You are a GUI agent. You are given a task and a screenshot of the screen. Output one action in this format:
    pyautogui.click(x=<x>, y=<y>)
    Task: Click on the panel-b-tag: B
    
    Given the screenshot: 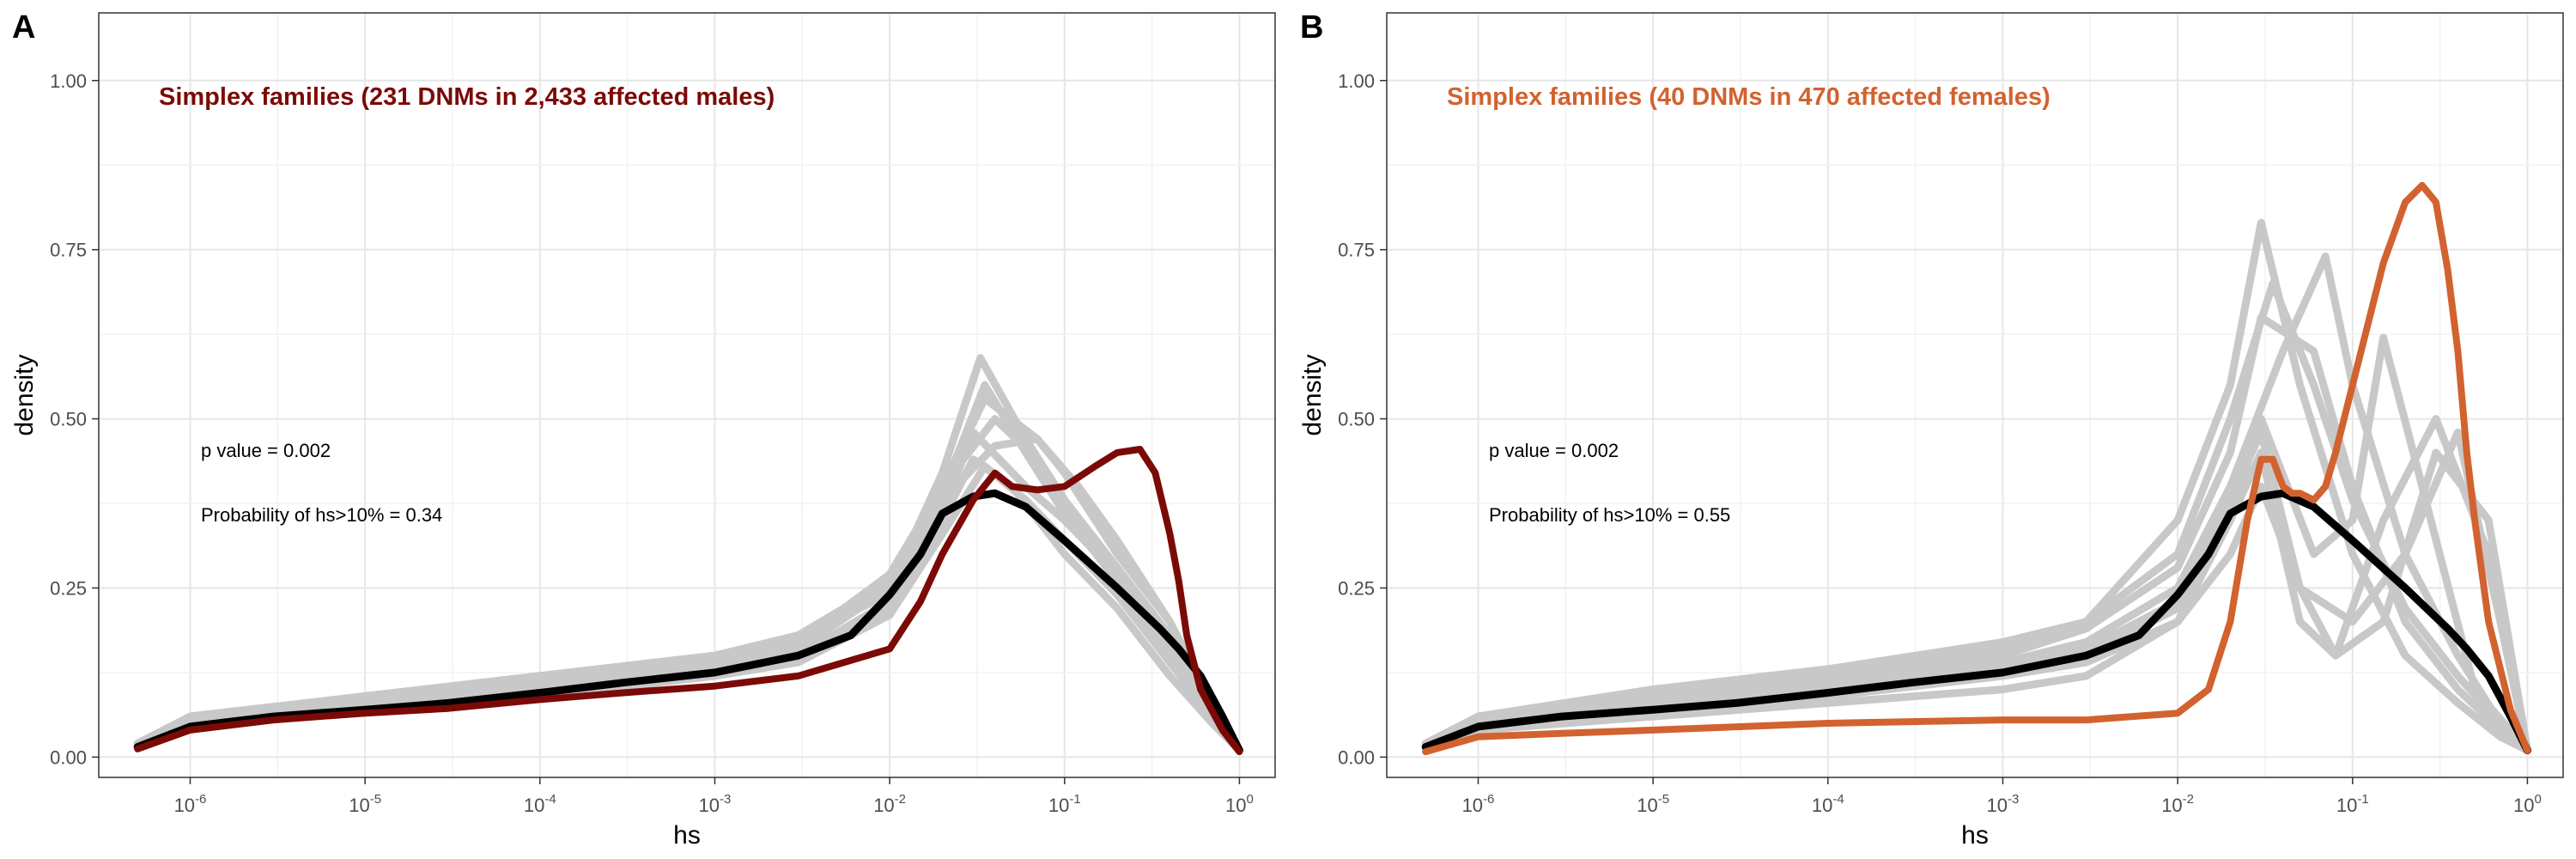 What is the action you would take?
    pyautogui.click(x=1312, y=27)
    